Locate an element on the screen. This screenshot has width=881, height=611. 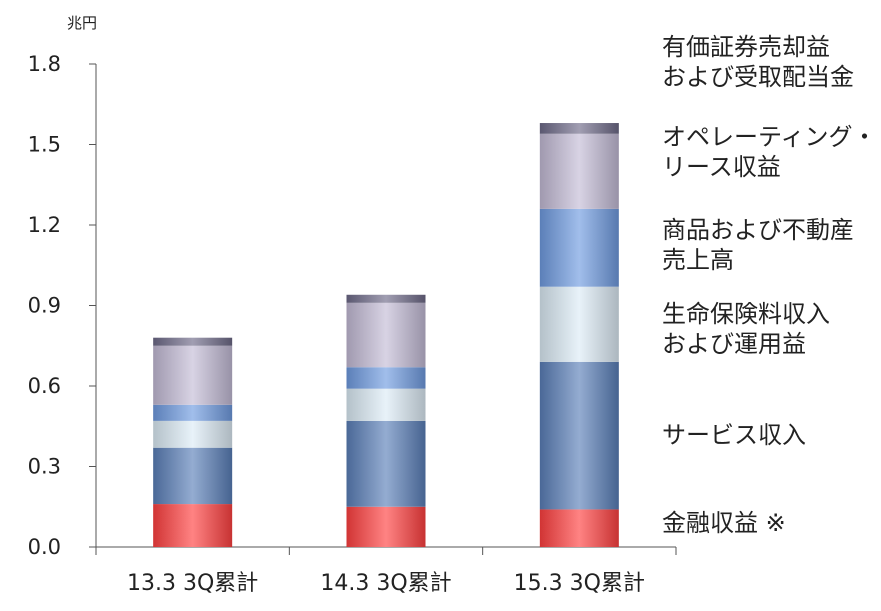
legend-item-label: 商品および不動産売上高 is located at coordinates (758, 245).